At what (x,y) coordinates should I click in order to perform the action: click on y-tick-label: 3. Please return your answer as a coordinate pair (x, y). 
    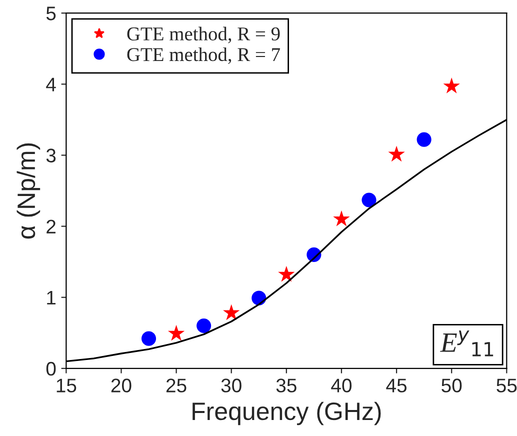
    Looking at the image, I should click on (51, 155).